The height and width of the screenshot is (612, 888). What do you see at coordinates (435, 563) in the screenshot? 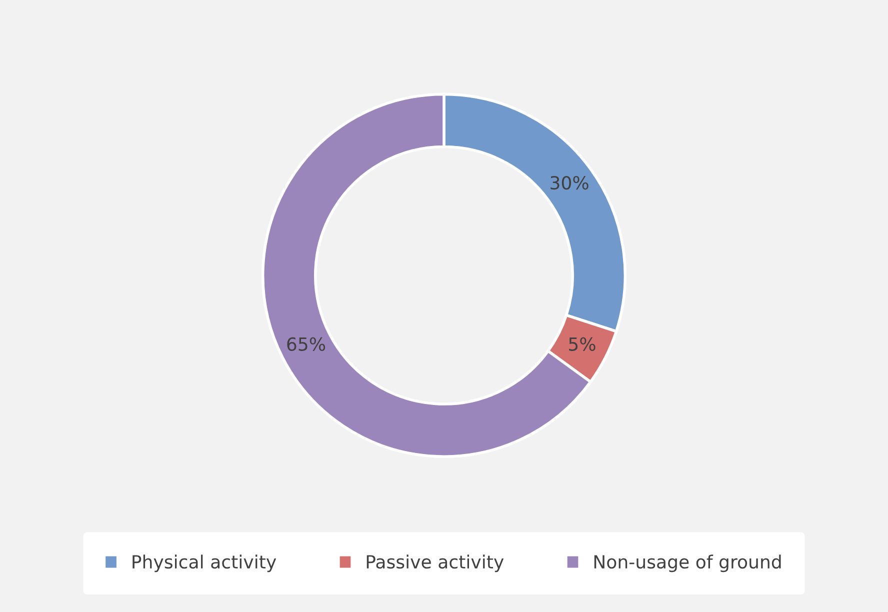
I see `legend-label: Passive activity` at bounding box center [435, 563].